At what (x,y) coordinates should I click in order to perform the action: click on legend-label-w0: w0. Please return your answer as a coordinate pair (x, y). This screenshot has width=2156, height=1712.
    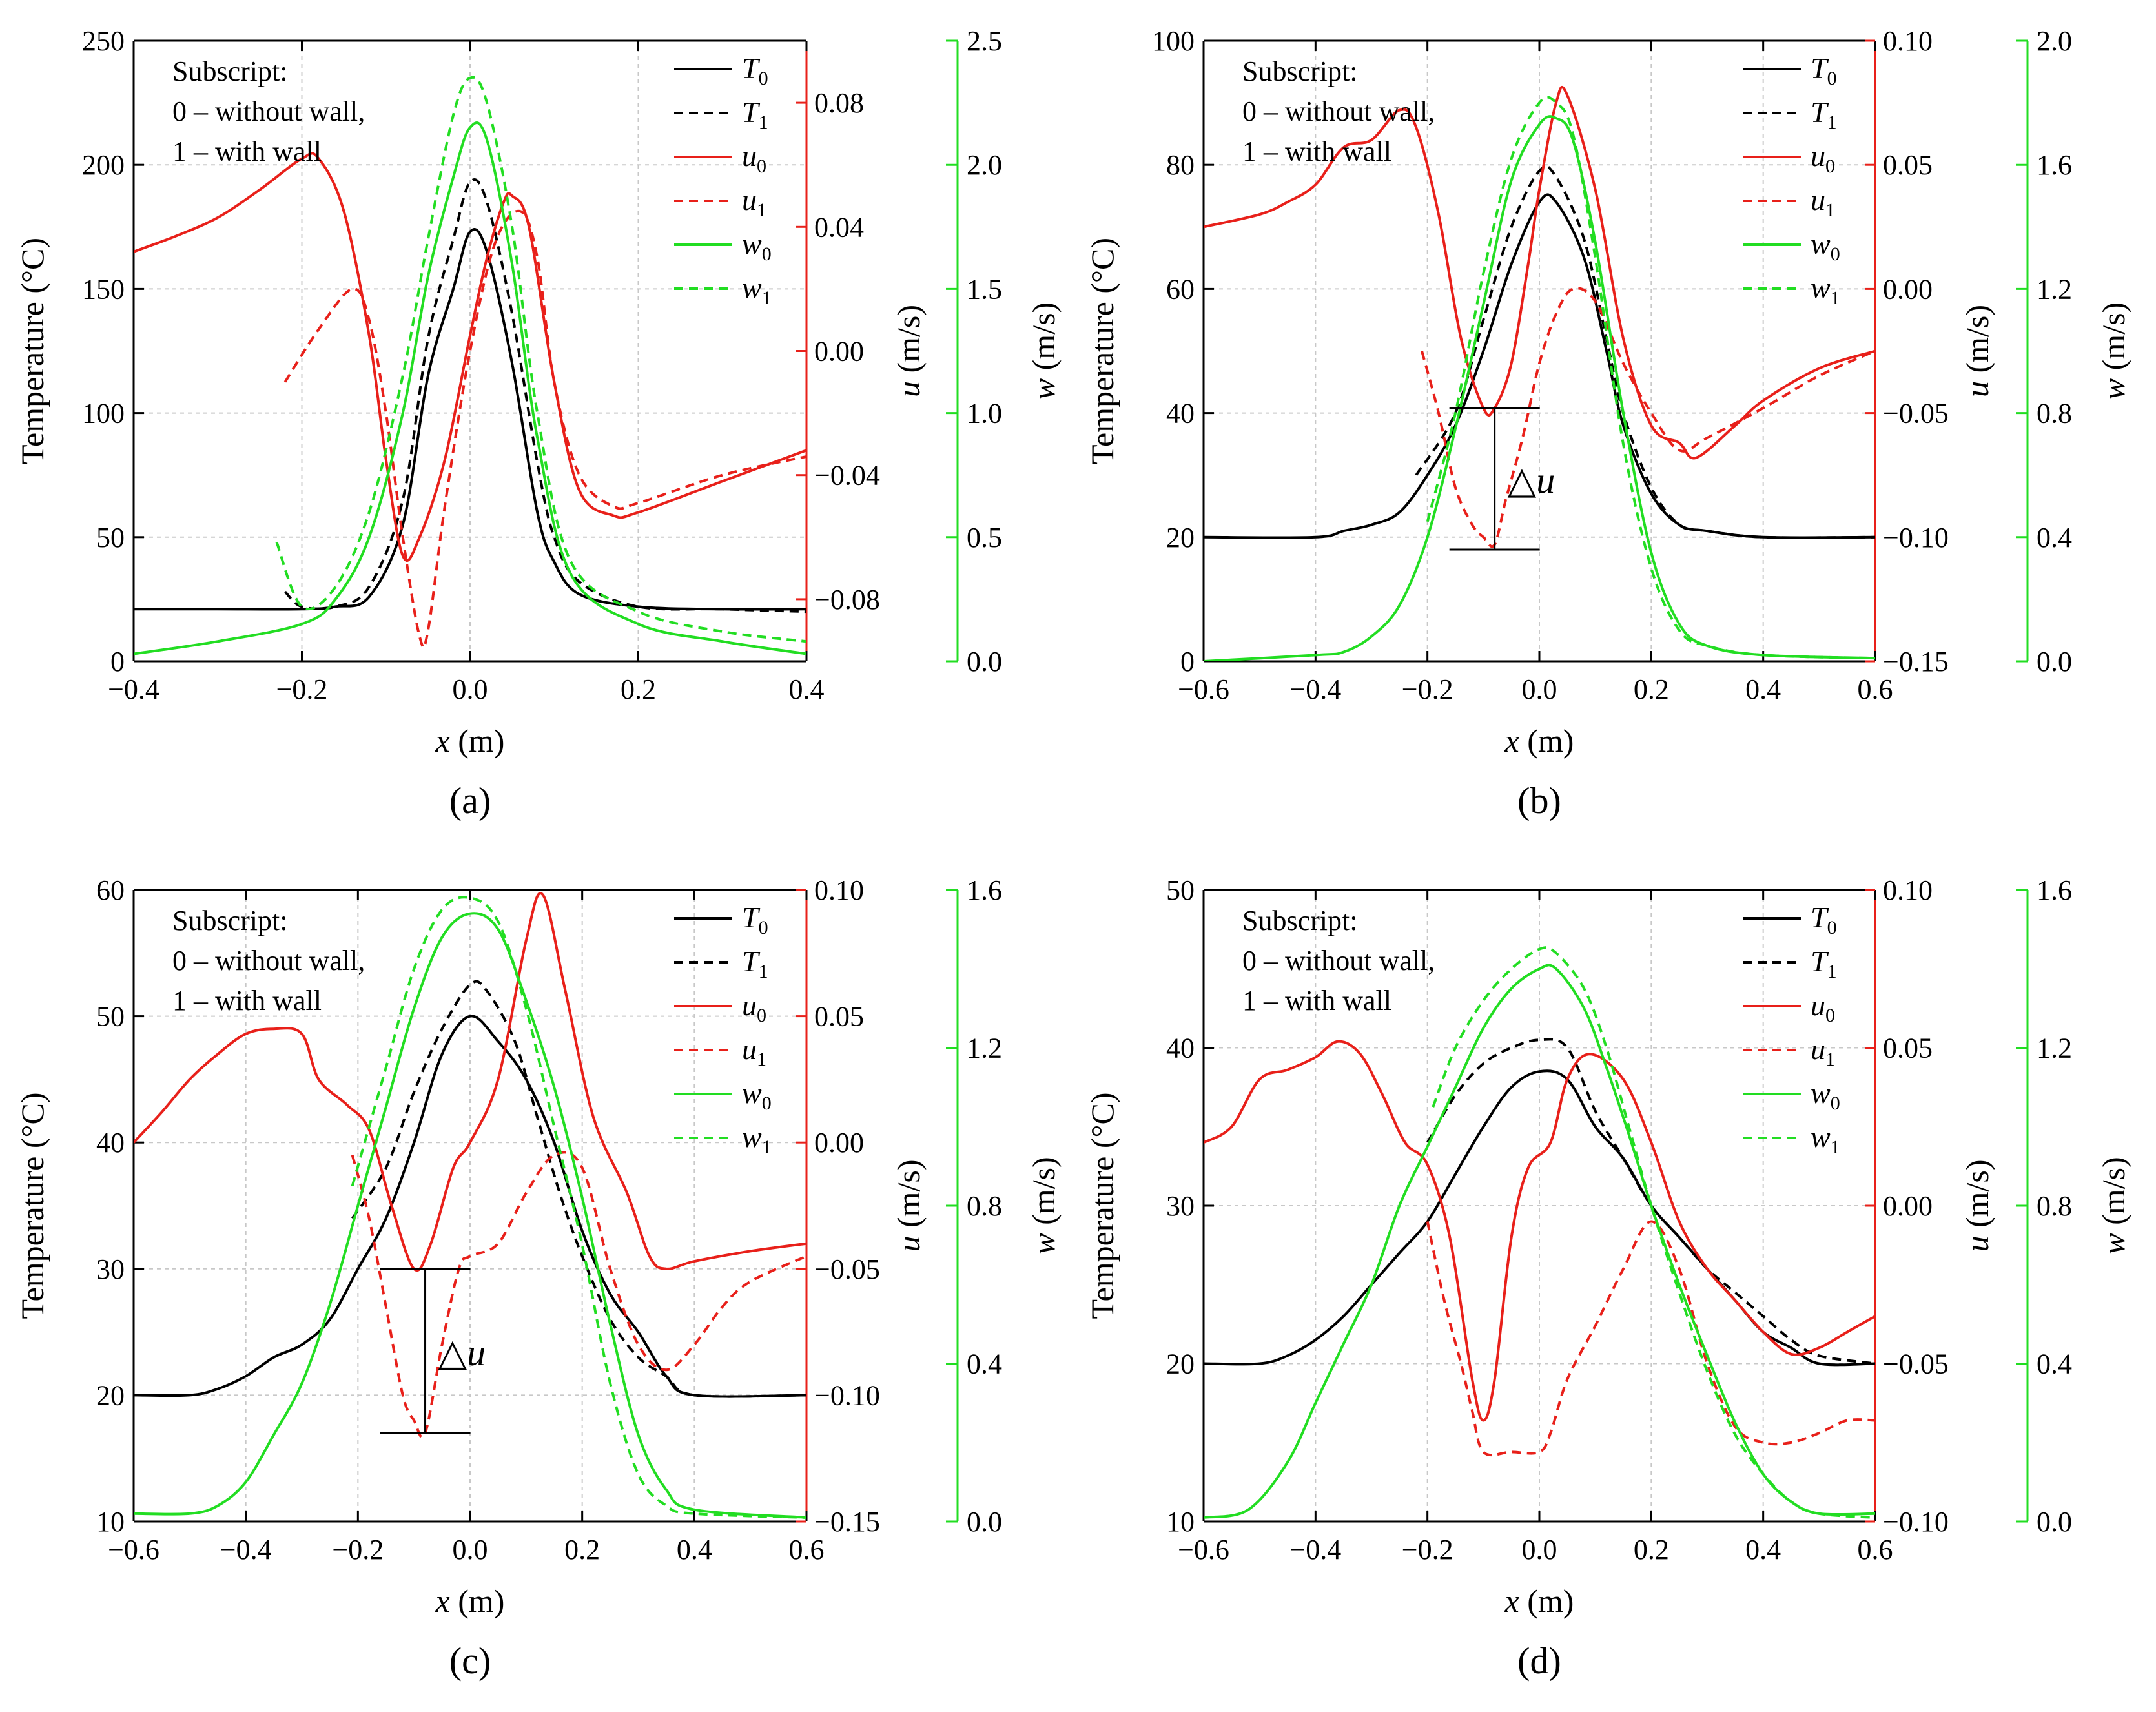
    Looking at the image, I should click on (1826, 1095).